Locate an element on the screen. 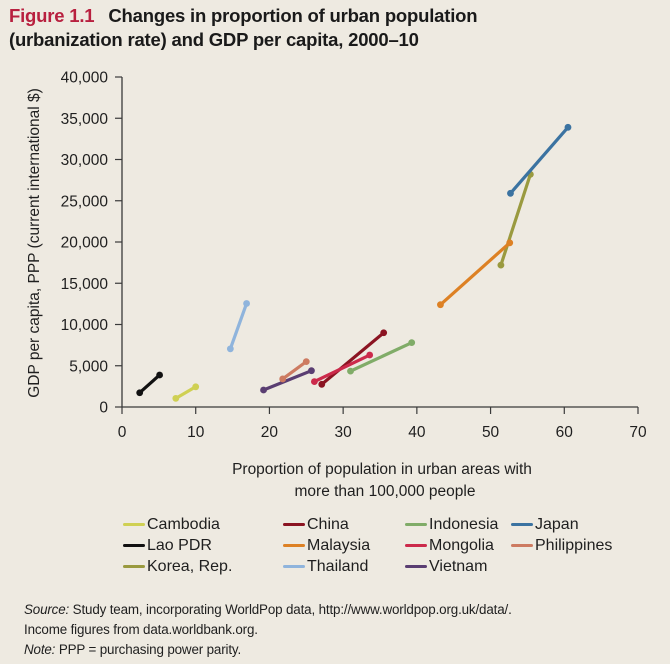 The height and width of the screenshot is (664, 670). legend-swatch-vietnam is located at coordinates (416, 566).